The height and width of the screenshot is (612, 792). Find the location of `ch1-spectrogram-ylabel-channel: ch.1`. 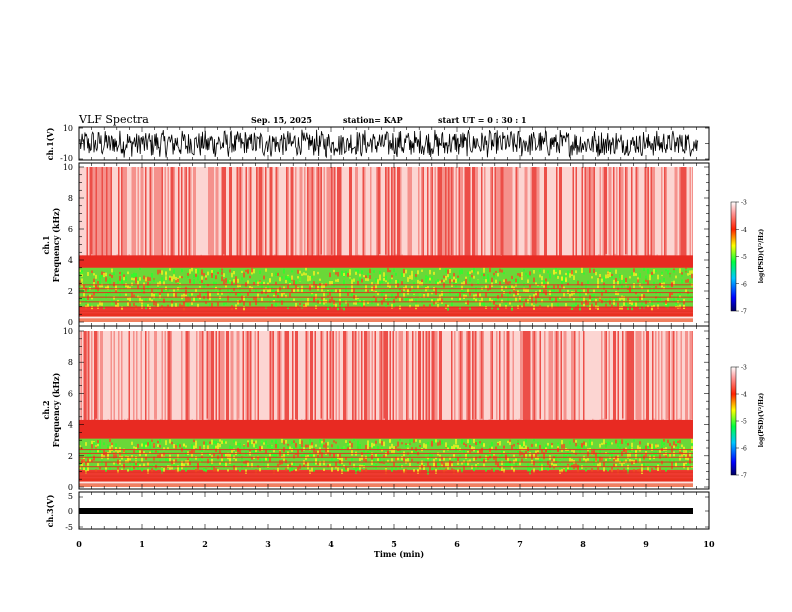

ch1-spectrogram-ylabel-channel: ch.1 is located at coordinates (46, 244).